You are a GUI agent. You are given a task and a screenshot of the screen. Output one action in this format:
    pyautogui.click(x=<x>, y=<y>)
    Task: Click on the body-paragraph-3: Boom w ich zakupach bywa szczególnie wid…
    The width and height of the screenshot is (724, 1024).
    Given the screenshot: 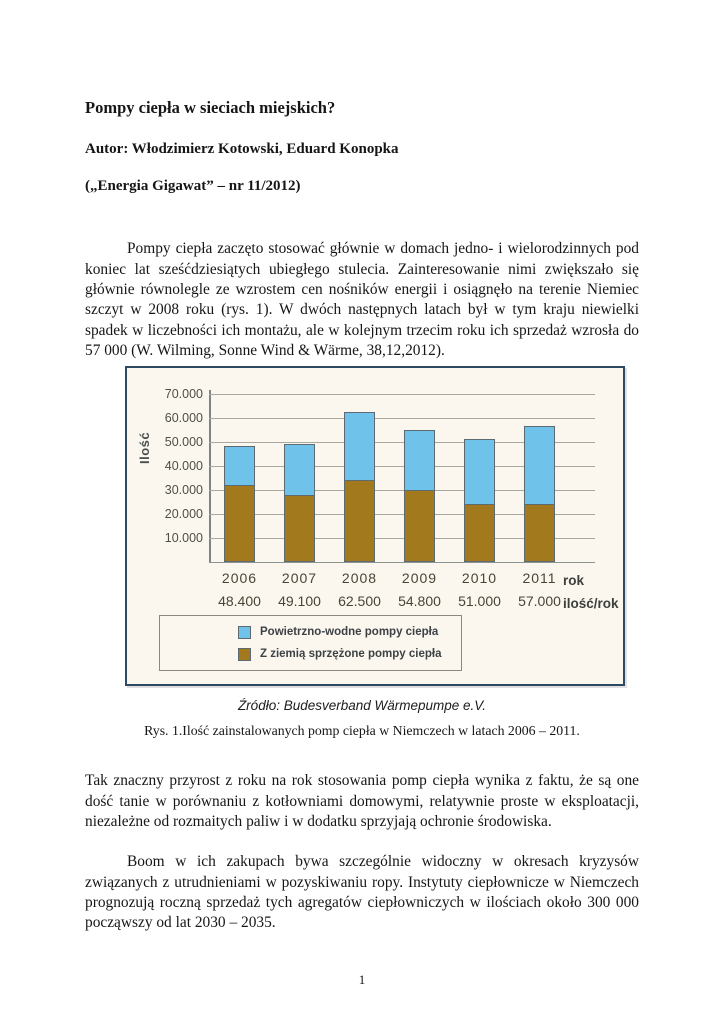 What is the action you would take?
    pyautogui.click(x=362, y=892)
    